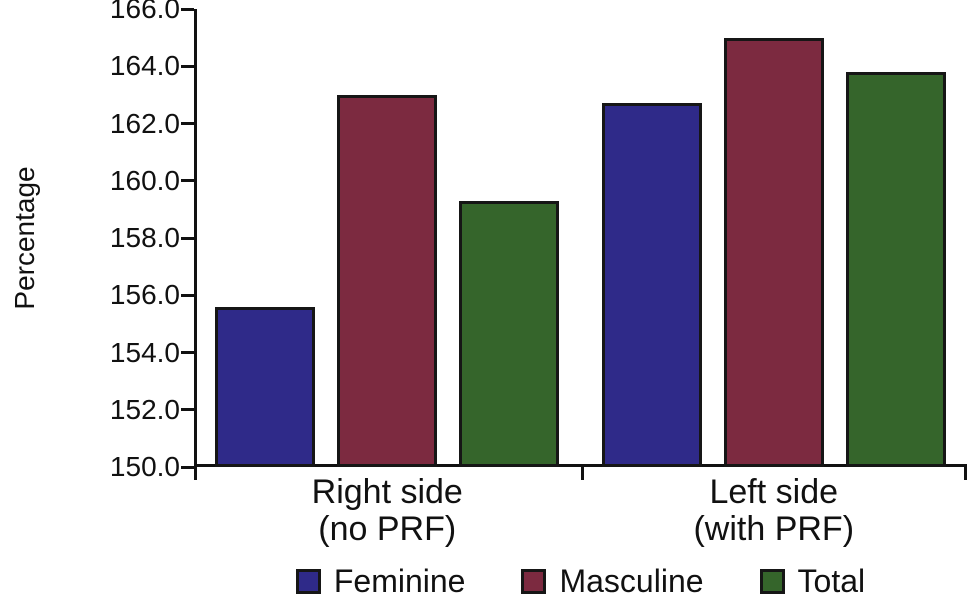 The image size is (976, 608). I want to click on x-category-label-line: Right side, so click(387, 492).